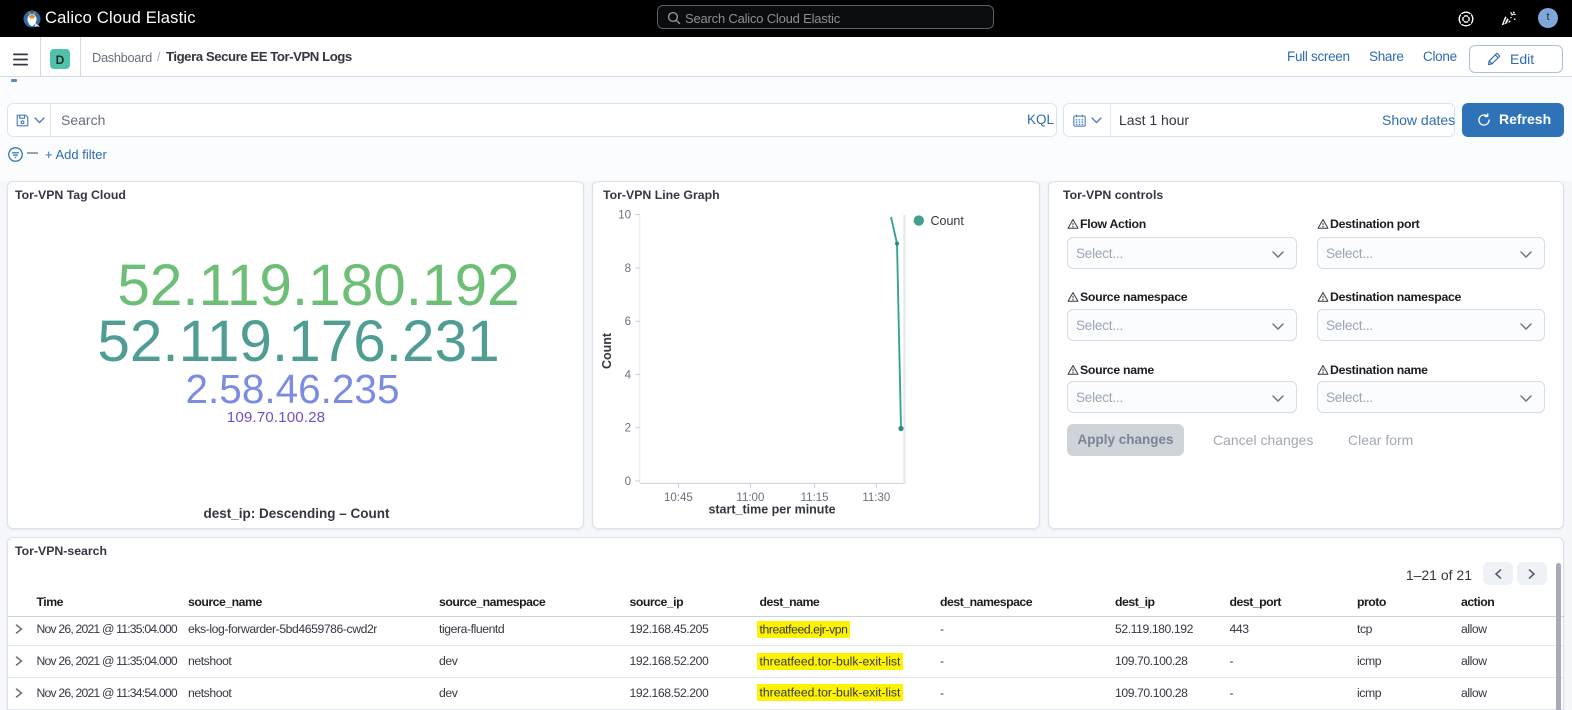 This screenshot has height=710, width=1572. Describe the element at coordinates (624, 216) in the screenshot. I see `svg-text: 10` at that location.